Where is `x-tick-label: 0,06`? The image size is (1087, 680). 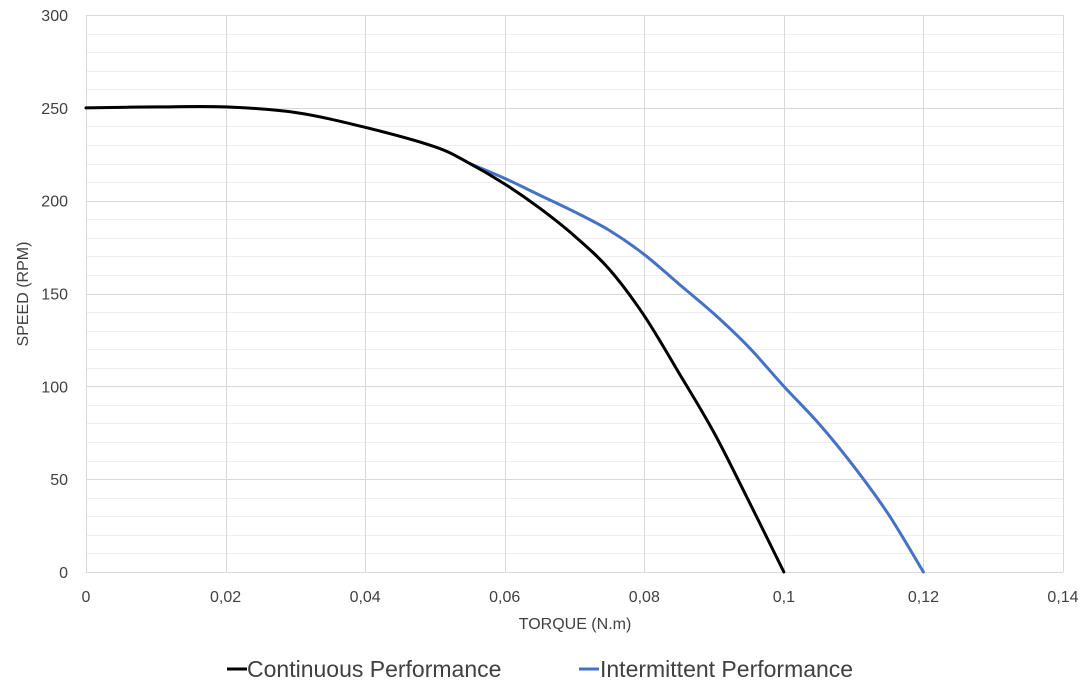
x-tick-label: 0,06 is located at coordinates (504, 597).